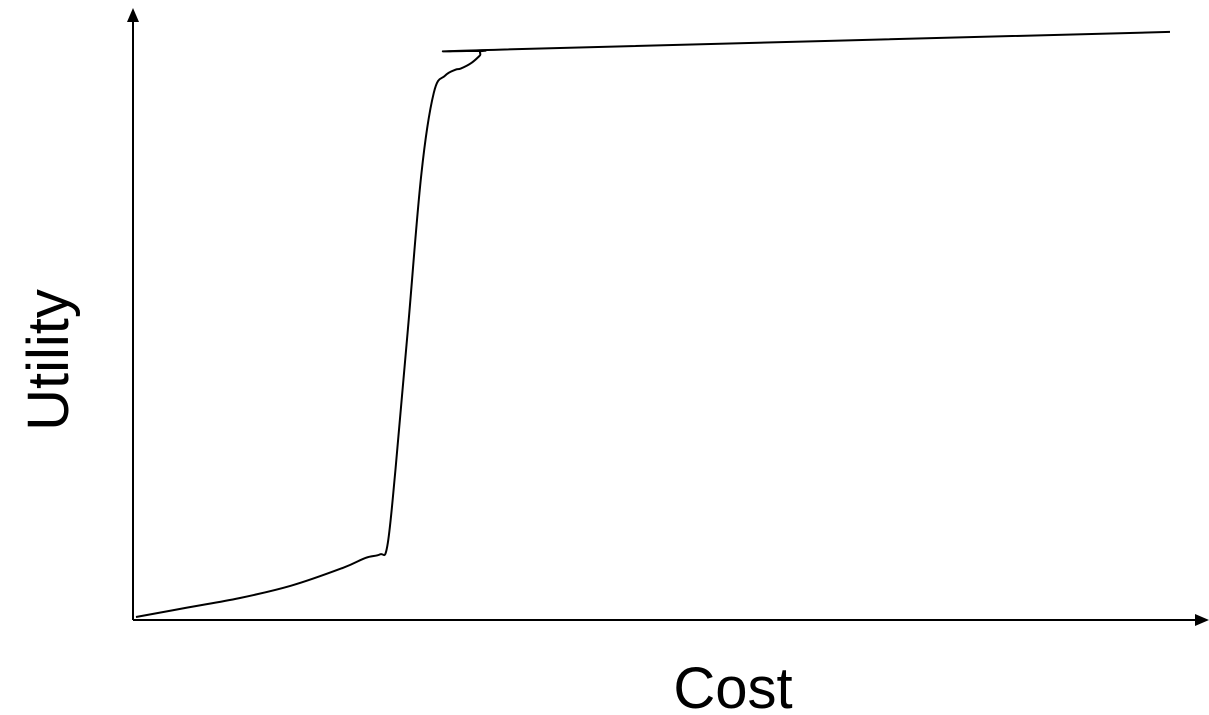 This screenshot has height=715, width=1209. Describe the element at coordinates (1202, 620) in the screenshot. I see `x-axis-arrow-icon` at that location.